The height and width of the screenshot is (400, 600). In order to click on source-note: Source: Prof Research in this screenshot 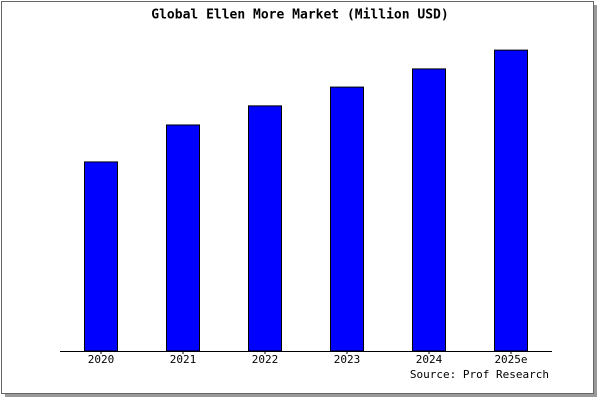, I will do `click(479, 374)`.